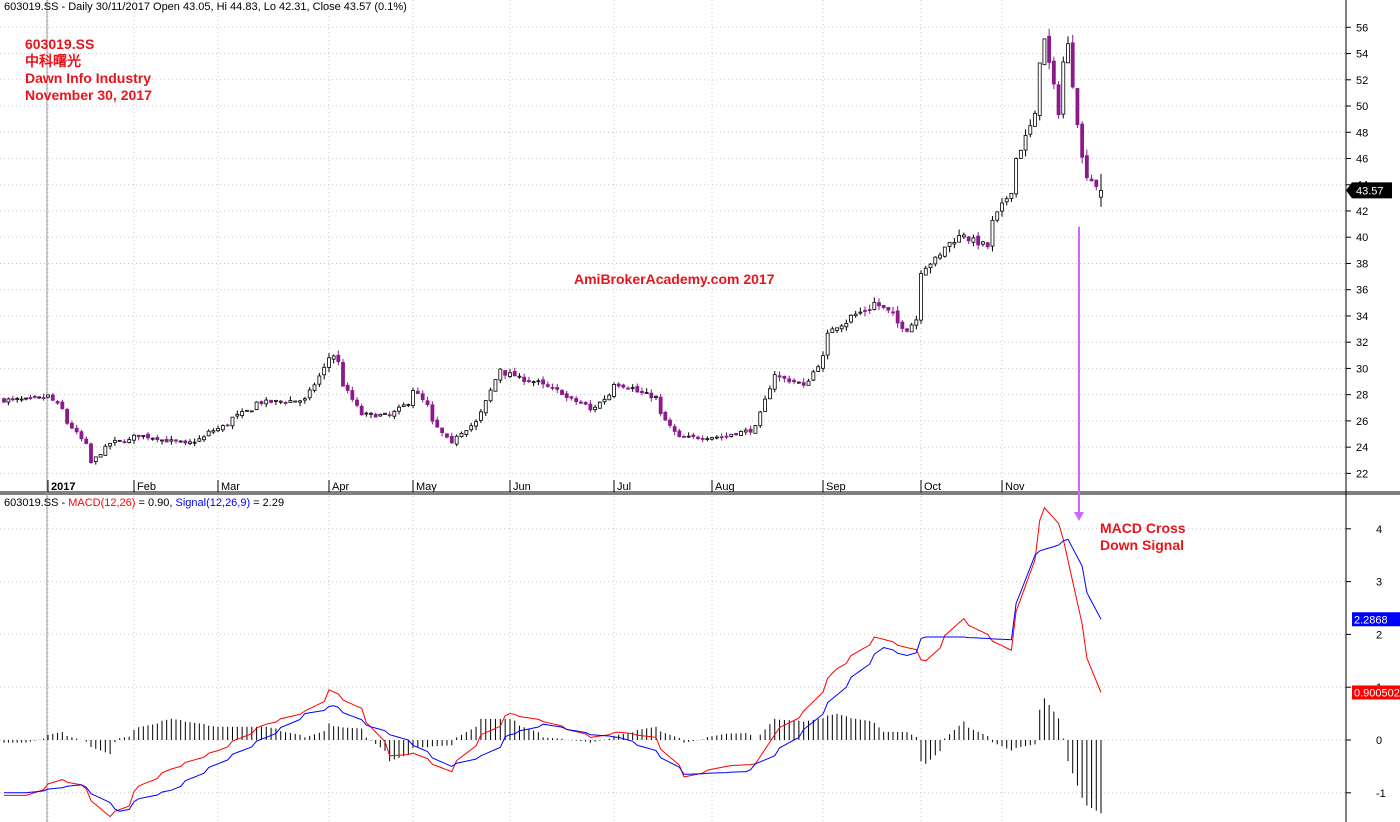 The height and width of the screenshot is (822, 1400). What do you see at coordinates (53, 61) in the screenshot?
I see `stock-annotation-line: 中科曙光` at bounding box center [53, 61].